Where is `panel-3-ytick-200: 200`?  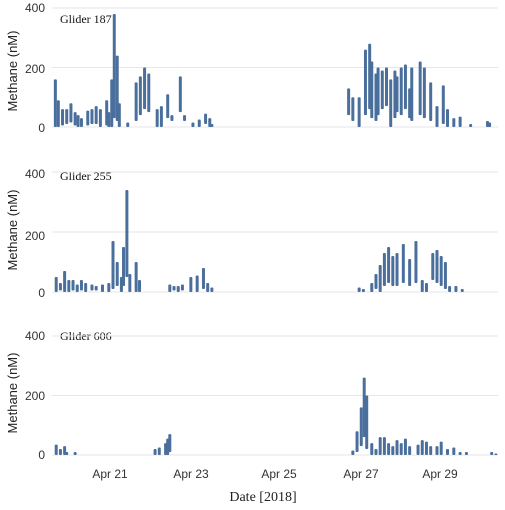 panel-3-ytick-200: 200 is located at coordinates (35, 396).